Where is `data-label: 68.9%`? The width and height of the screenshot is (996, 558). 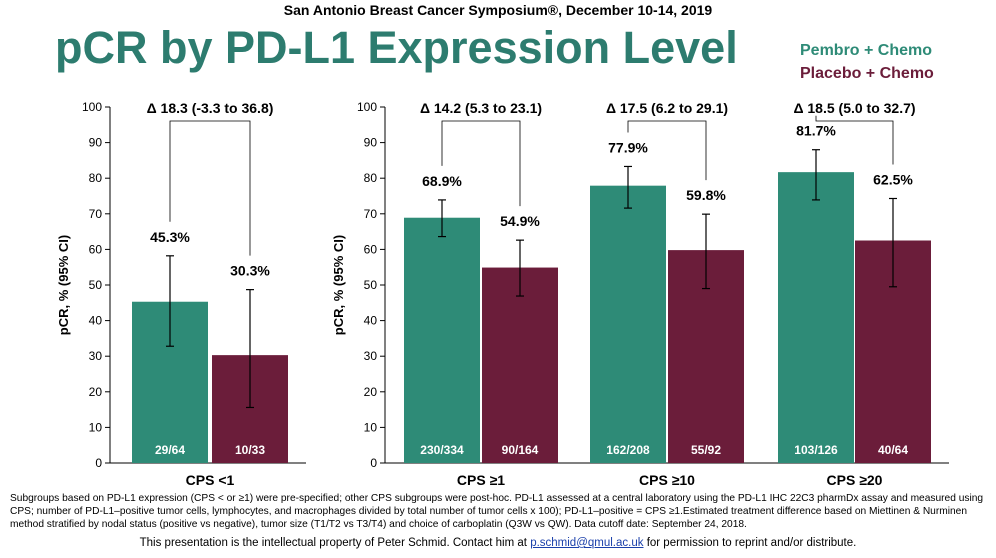
data-label: 68.9% is located at coordinates (442, 181).